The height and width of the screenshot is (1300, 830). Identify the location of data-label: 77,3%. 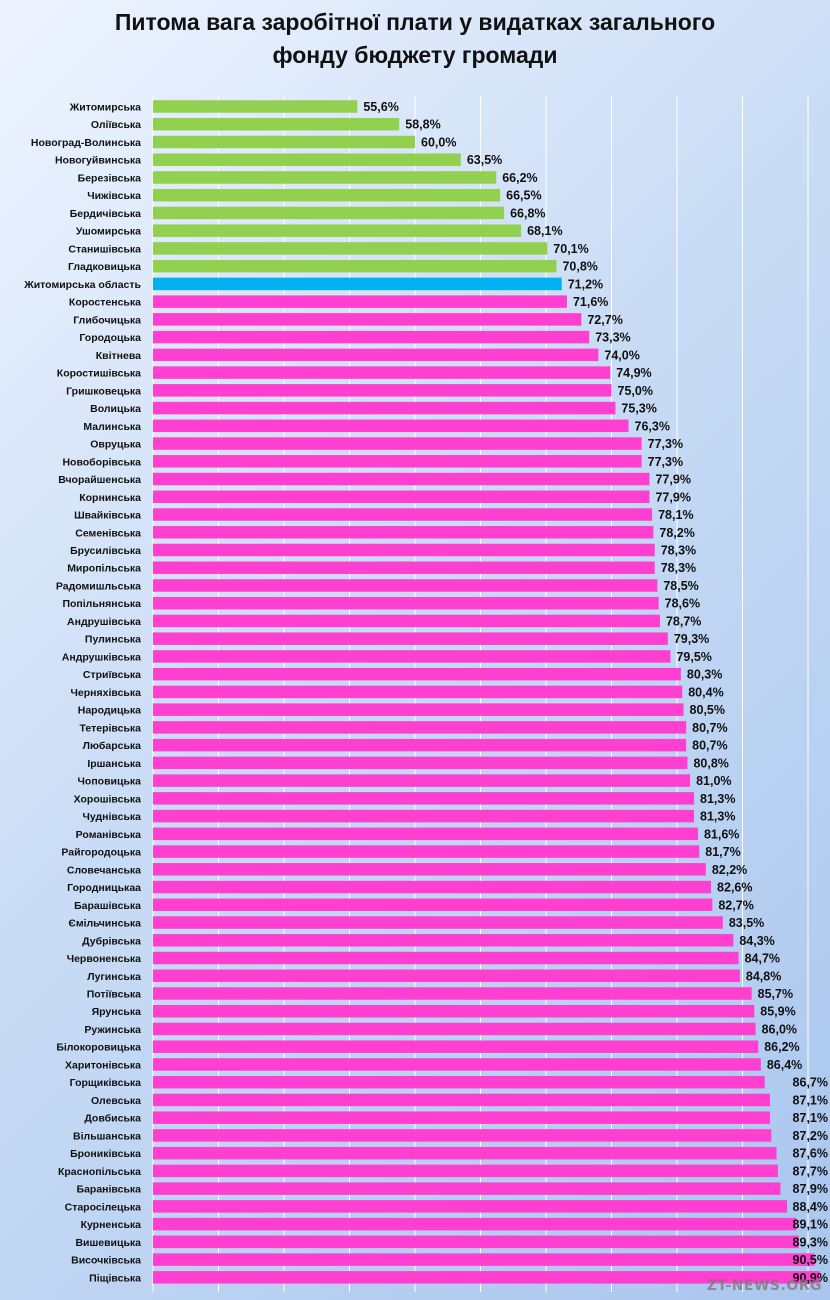
(665, 444).